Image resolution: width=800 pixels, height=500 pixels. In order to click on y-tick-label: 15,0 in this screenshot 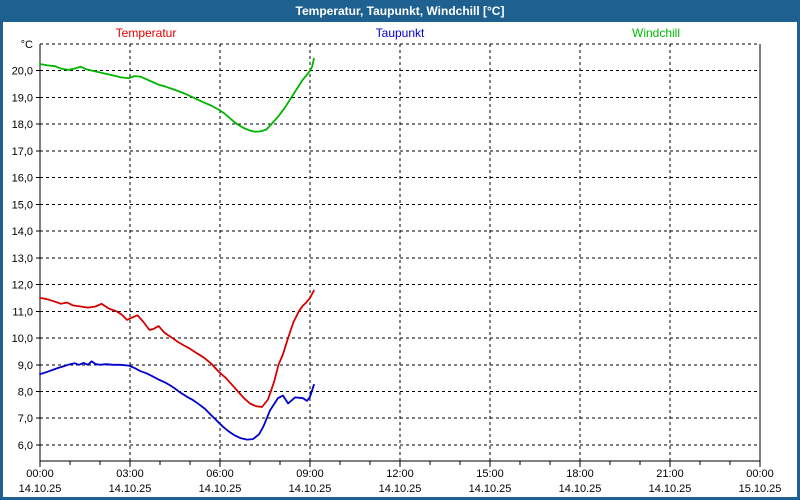, I will do `click(22, 205)`.